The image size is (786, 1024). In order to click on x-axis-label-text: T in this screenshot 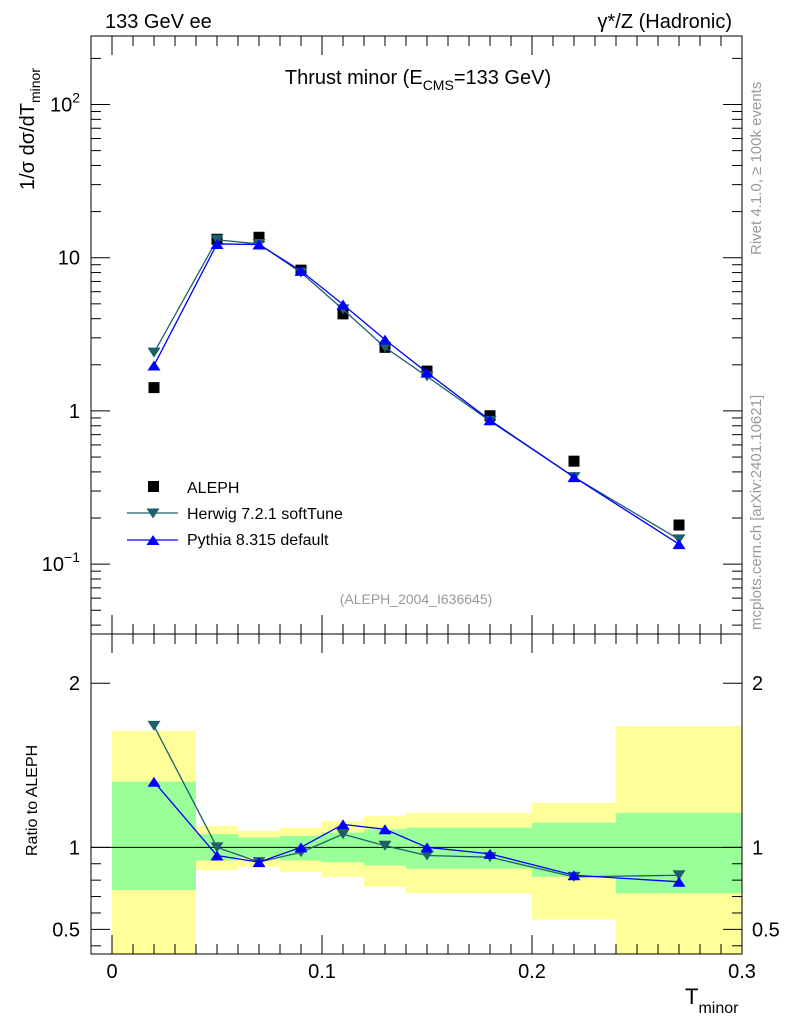, I will do `click(691, 996)`.